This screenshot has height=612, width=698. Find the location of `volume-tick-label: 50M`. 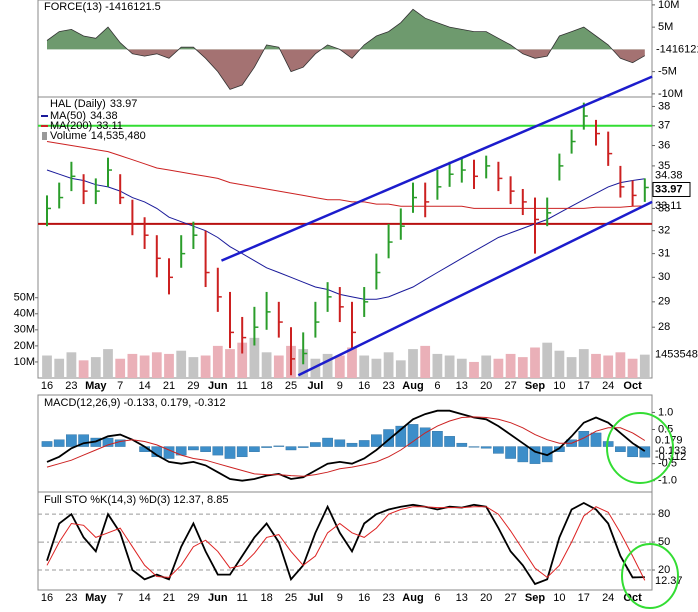

volume-tick-label: 50M is located at coordinates (24, 298).